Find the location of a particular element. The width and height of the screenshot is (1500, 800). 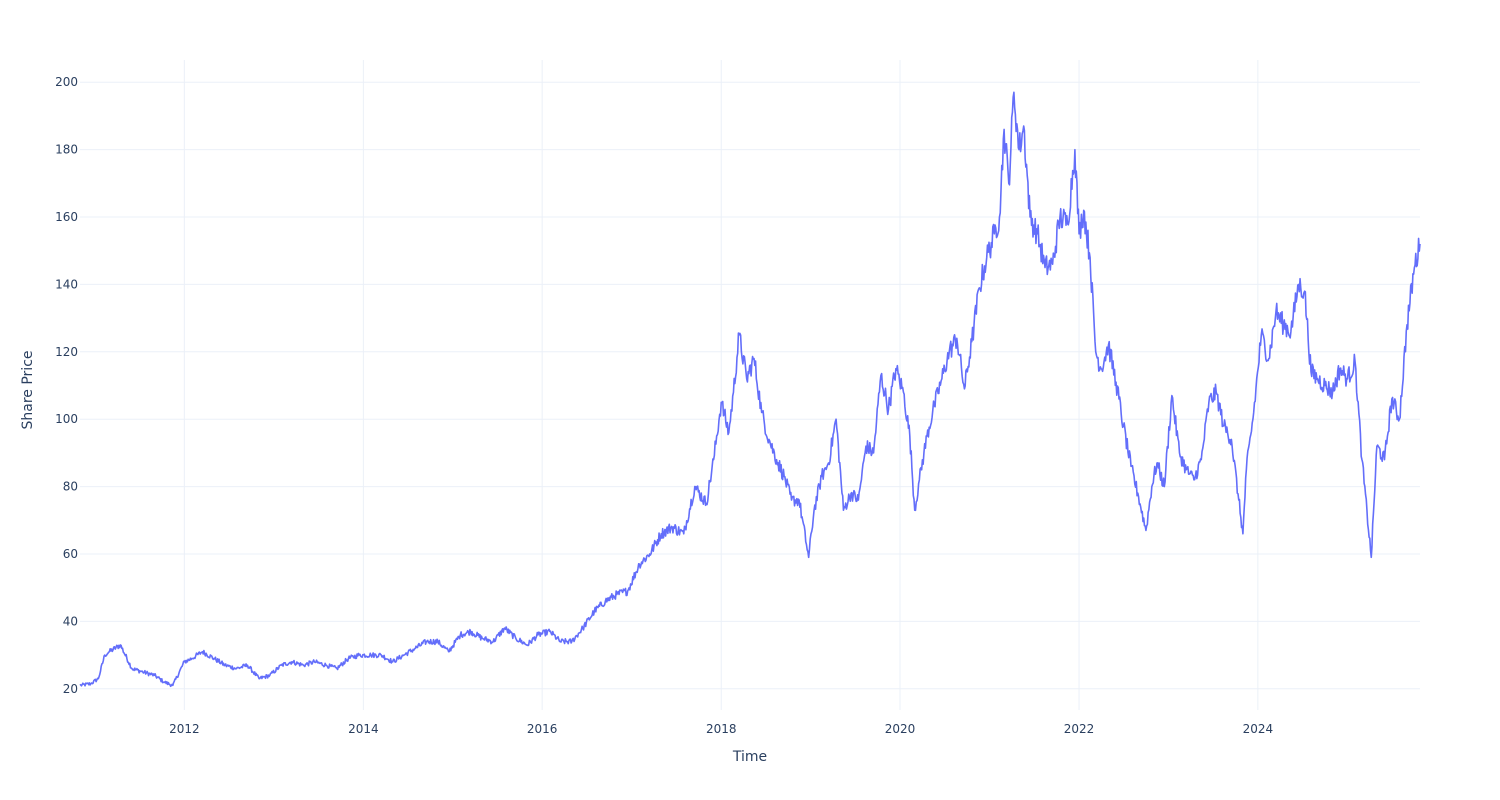

y-axis-title: Share Price is located at coordinates (28, 389).